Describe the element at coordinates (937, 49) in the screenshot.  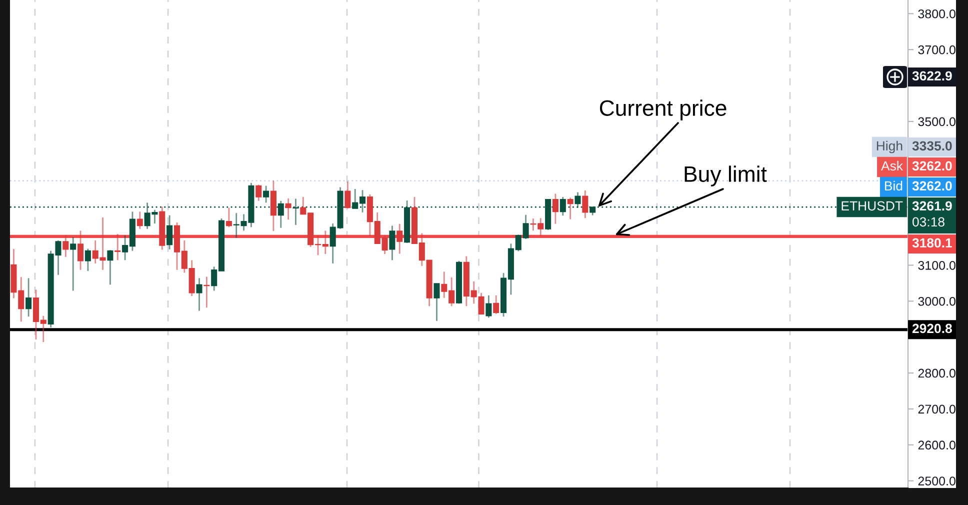
I see `y-tick-label: 3700.0` at that location.